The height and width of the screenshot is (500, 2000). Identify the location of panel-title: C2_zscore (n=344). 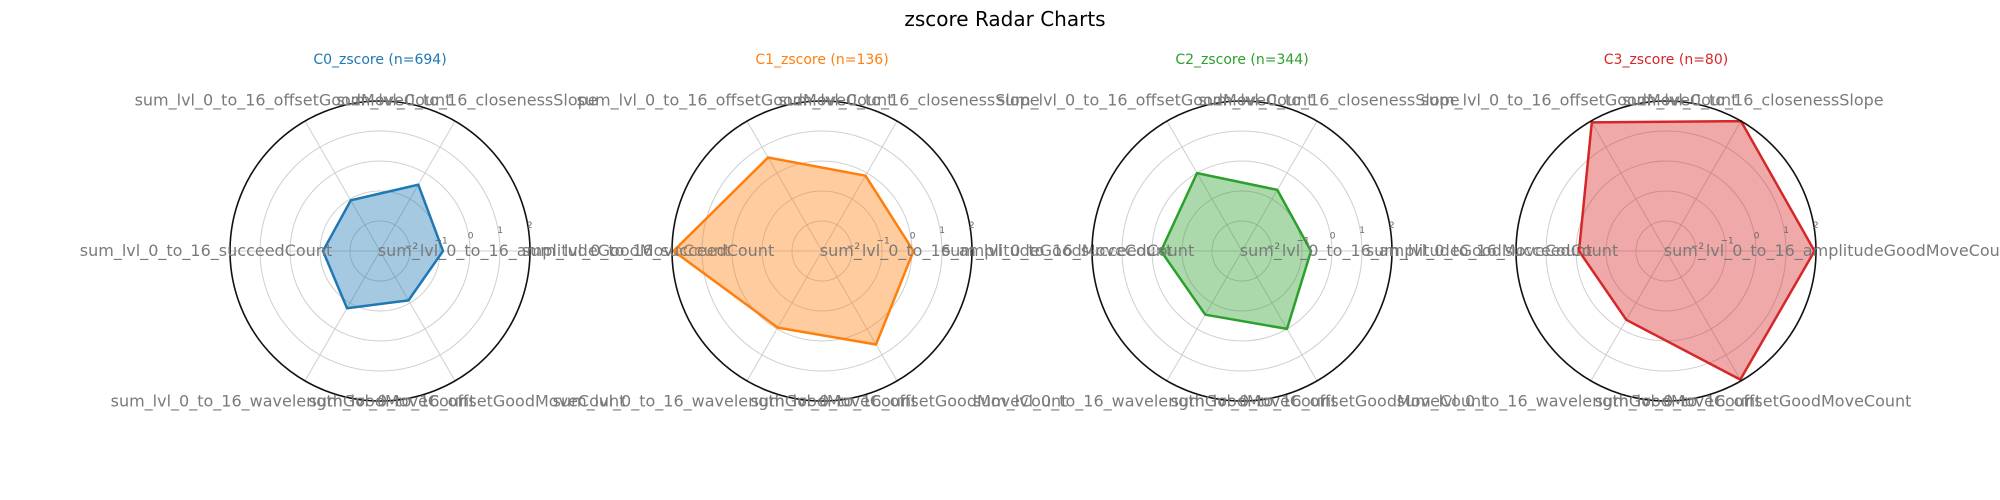
(1241, 60).